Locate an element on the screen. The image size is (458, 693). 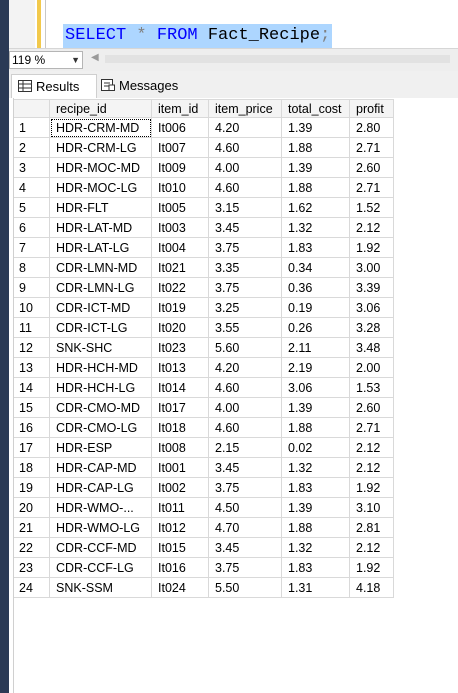
recipe-id-cell: HDR-CRM-MD is located at coordinates (100, 127).